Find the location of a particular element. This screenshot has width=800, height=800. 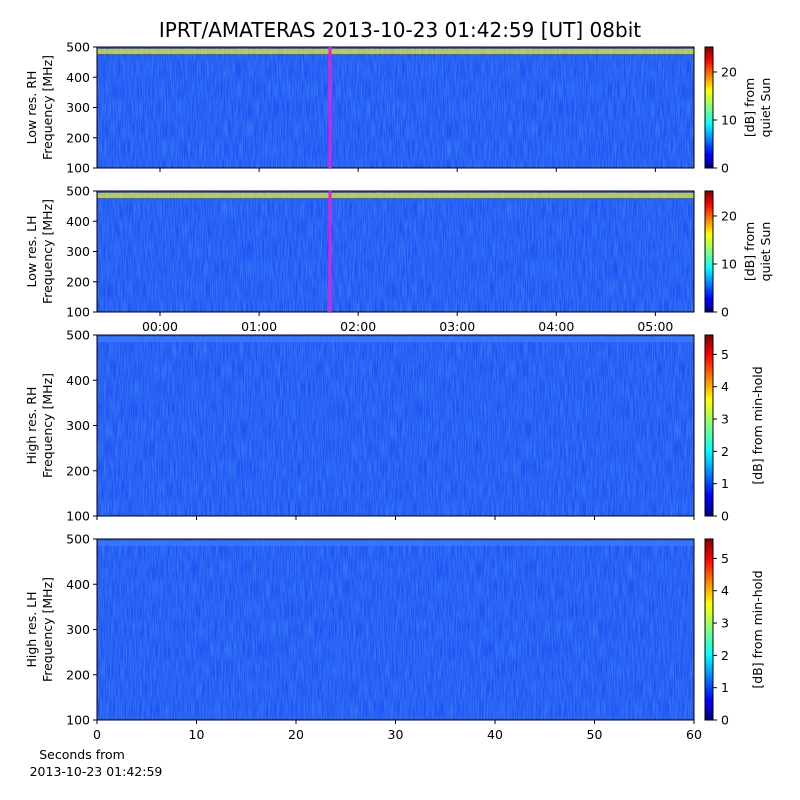

x-axis-label-line: Seconds from is located at coordinates (82, 754).